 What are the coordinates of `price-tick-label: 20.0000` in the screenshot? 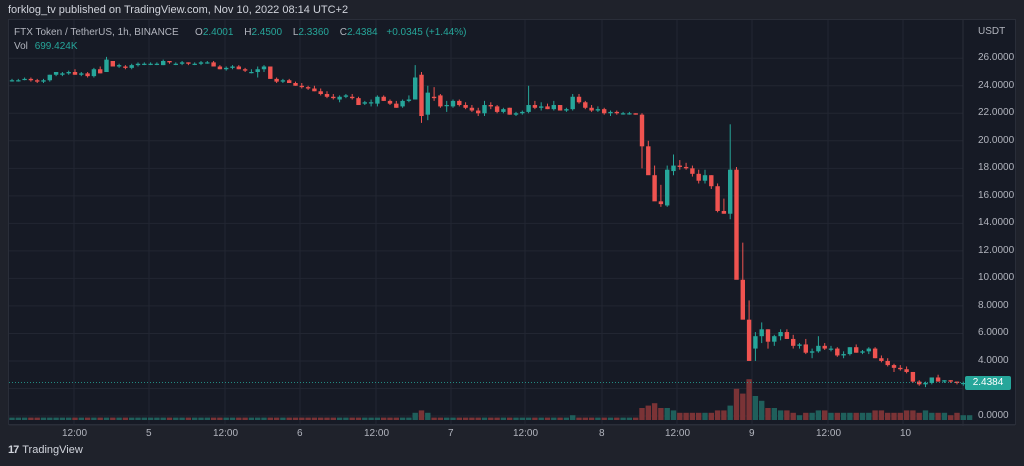 It's located at (996, 140).